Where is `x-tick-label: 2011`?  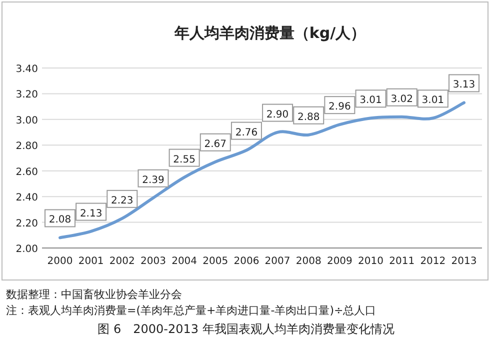 x-tick-label: 2011 is located at coordinates (402, 261).